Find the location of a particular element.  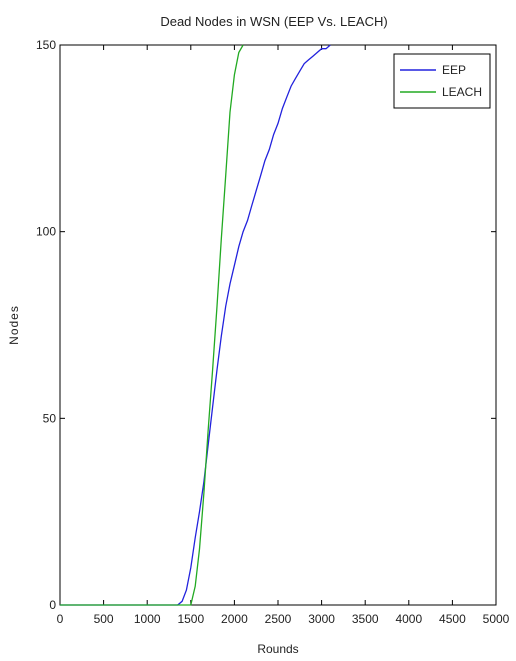

x-tick-label: 5000 is located at coordinates (496, 619).